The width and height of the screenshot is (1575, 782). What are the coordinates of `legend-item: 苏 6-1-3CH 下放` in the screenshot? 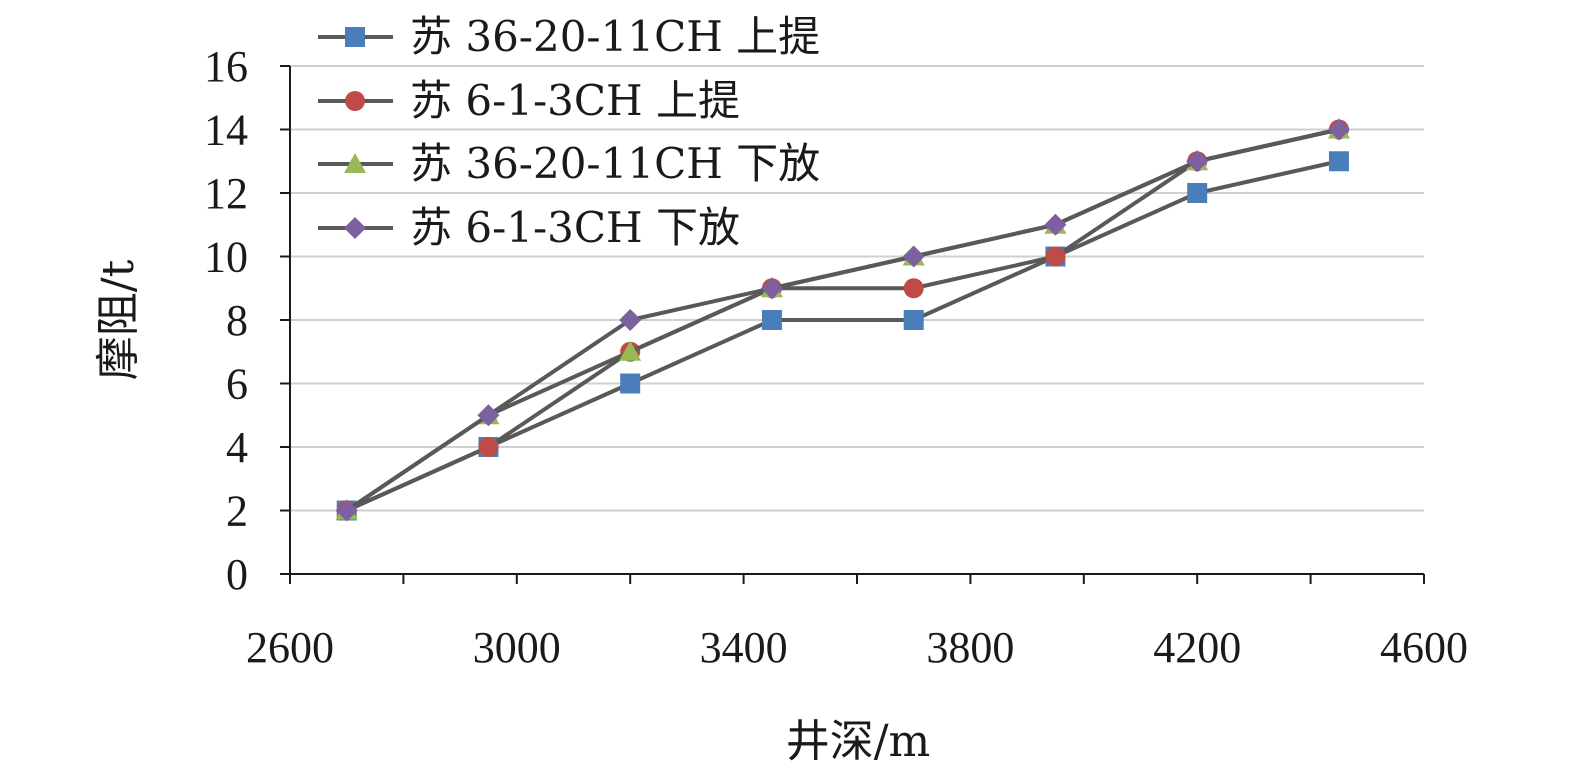 It's located at (529, 227).